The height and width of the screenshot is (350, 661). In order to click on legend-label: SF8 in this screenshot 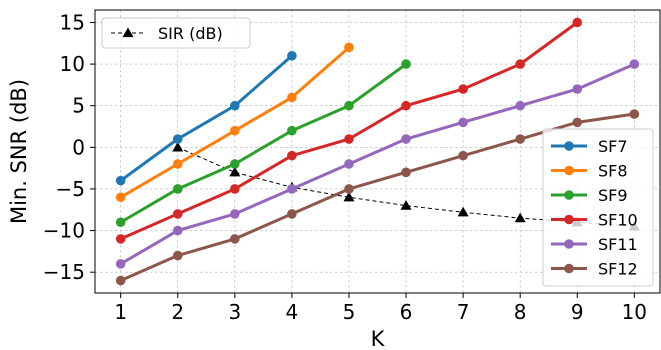, I will do `click(613, 171)`.